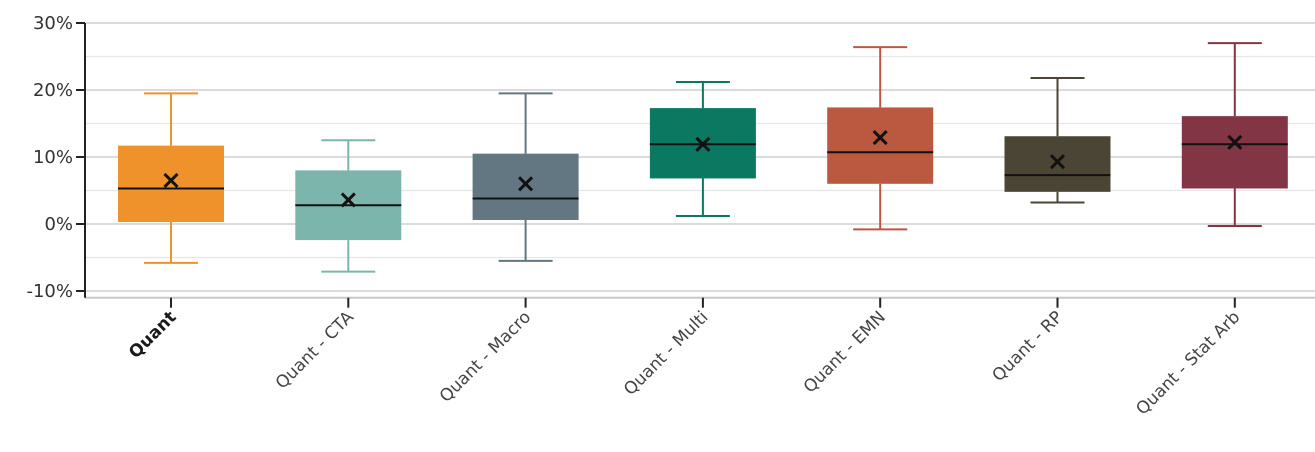  I want to click on x-category-label: Quant - Multi, so click(666, 353).